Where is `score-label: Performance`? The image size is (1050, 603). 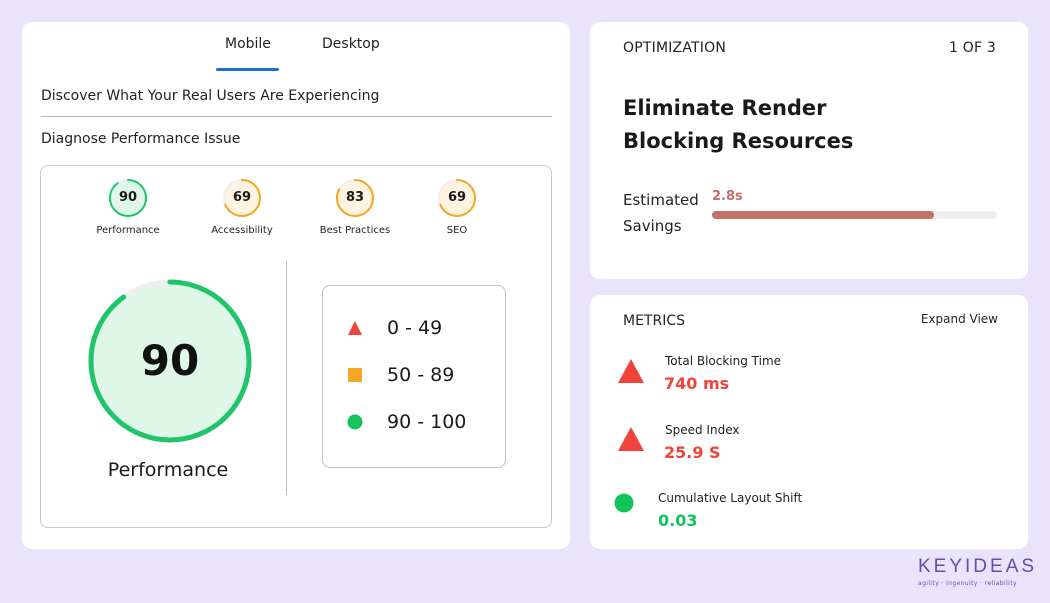
score-label: Performance is located at coordinates (128, 230).